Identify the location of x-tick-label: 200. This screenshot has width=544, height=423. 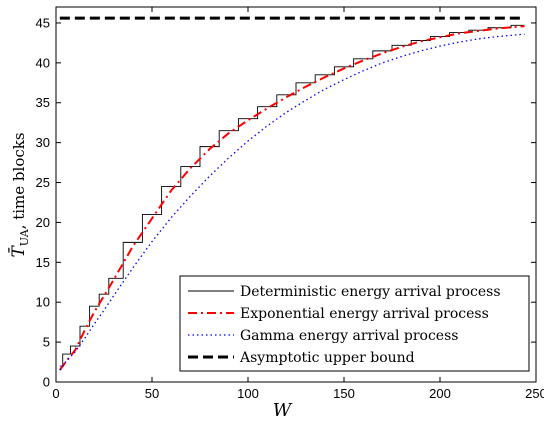
(440, 393).